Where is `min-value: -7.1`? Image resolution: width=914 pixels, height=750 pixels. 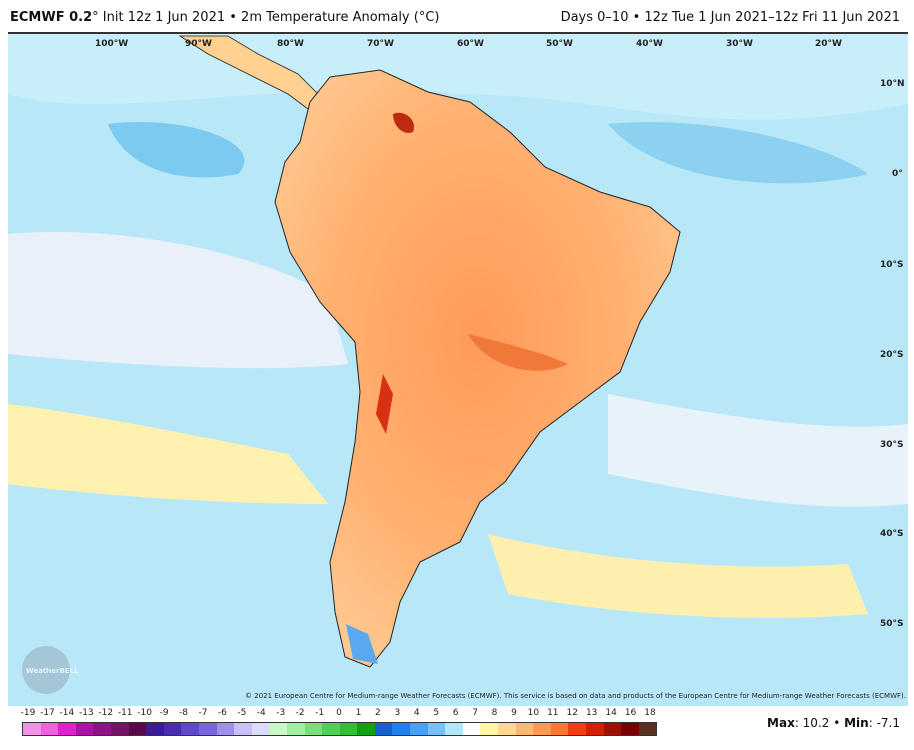
min-value: -7.1 is located at coordinates (888, 723).